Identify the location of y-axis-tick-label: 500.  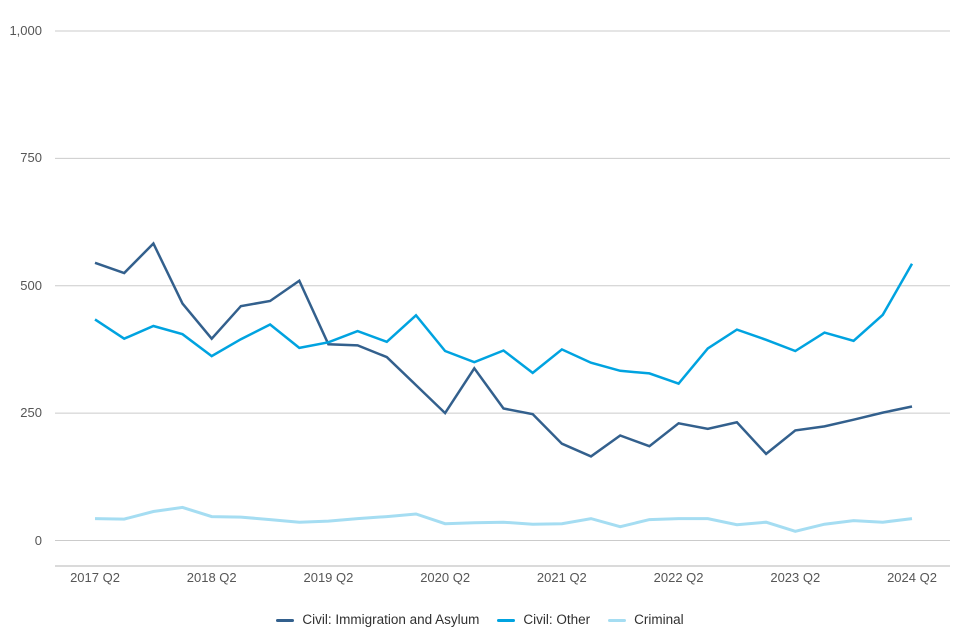
(31, 285).